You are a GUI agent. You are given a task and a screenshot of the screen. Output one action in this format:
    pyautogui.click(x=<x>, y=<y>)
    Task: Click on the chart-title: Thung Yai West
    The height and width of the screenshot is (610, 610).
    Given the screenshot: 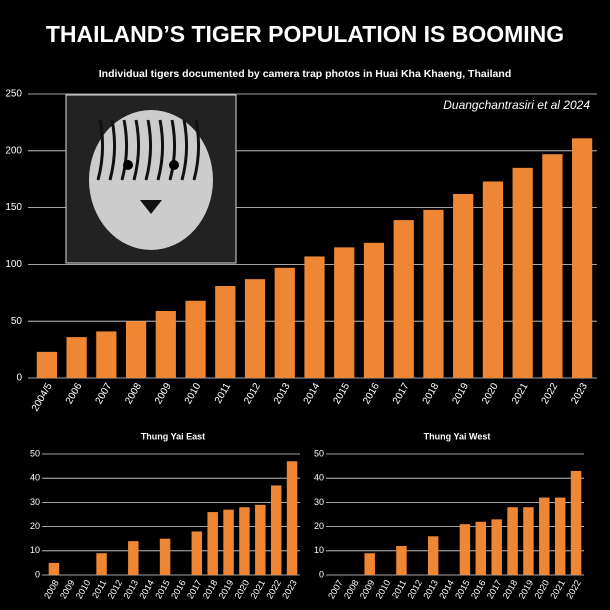 What is the action you would take?
    pyautogui.click(x=457, y=436)
    